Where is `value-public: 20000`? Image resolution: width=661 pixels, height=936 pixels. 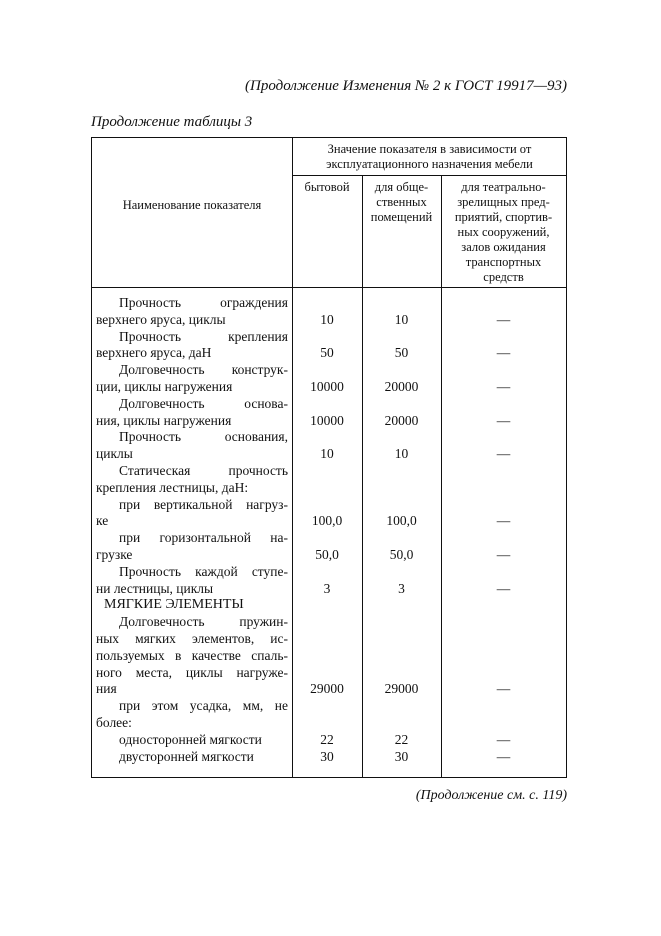
value-public: 20000 is located at coordinates (401, 413).